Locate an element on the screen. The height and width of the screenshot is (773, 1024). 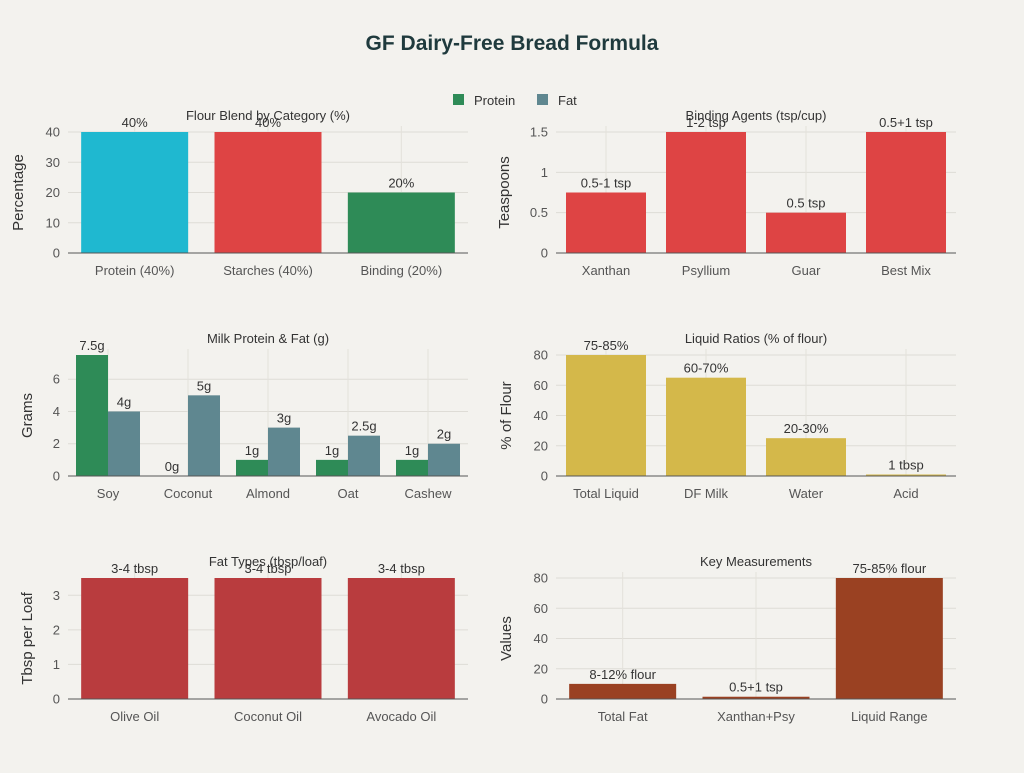
chart-title: Binding Agents (tsp/cup) is located at coordinates (756, 115).